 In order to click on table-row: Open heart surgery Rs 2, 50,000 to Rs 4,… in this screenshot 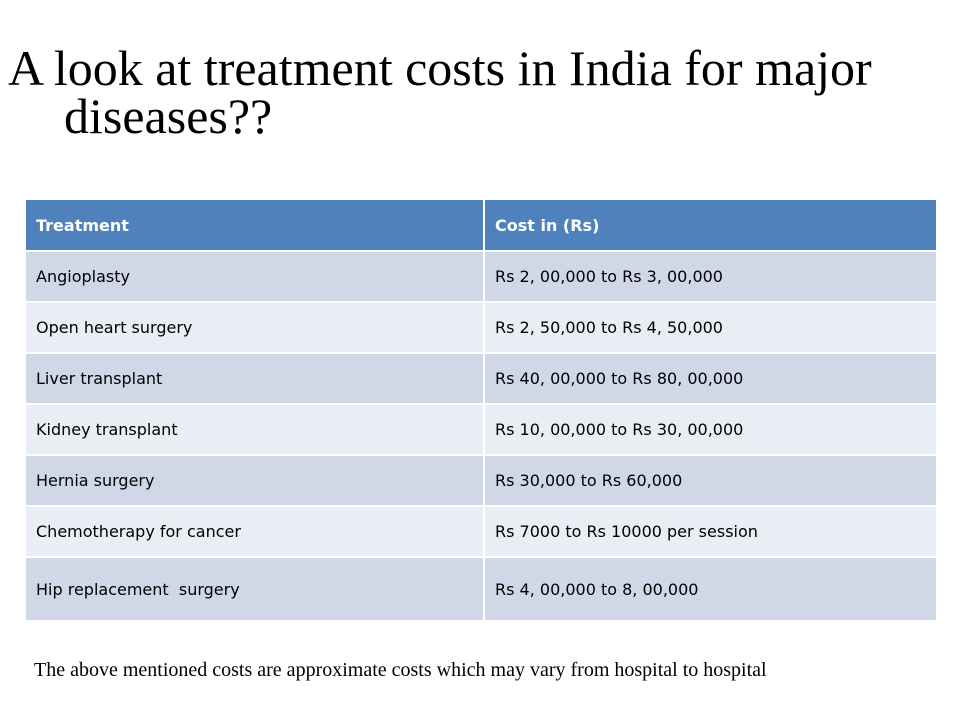, I will do `click(481, 327)`.